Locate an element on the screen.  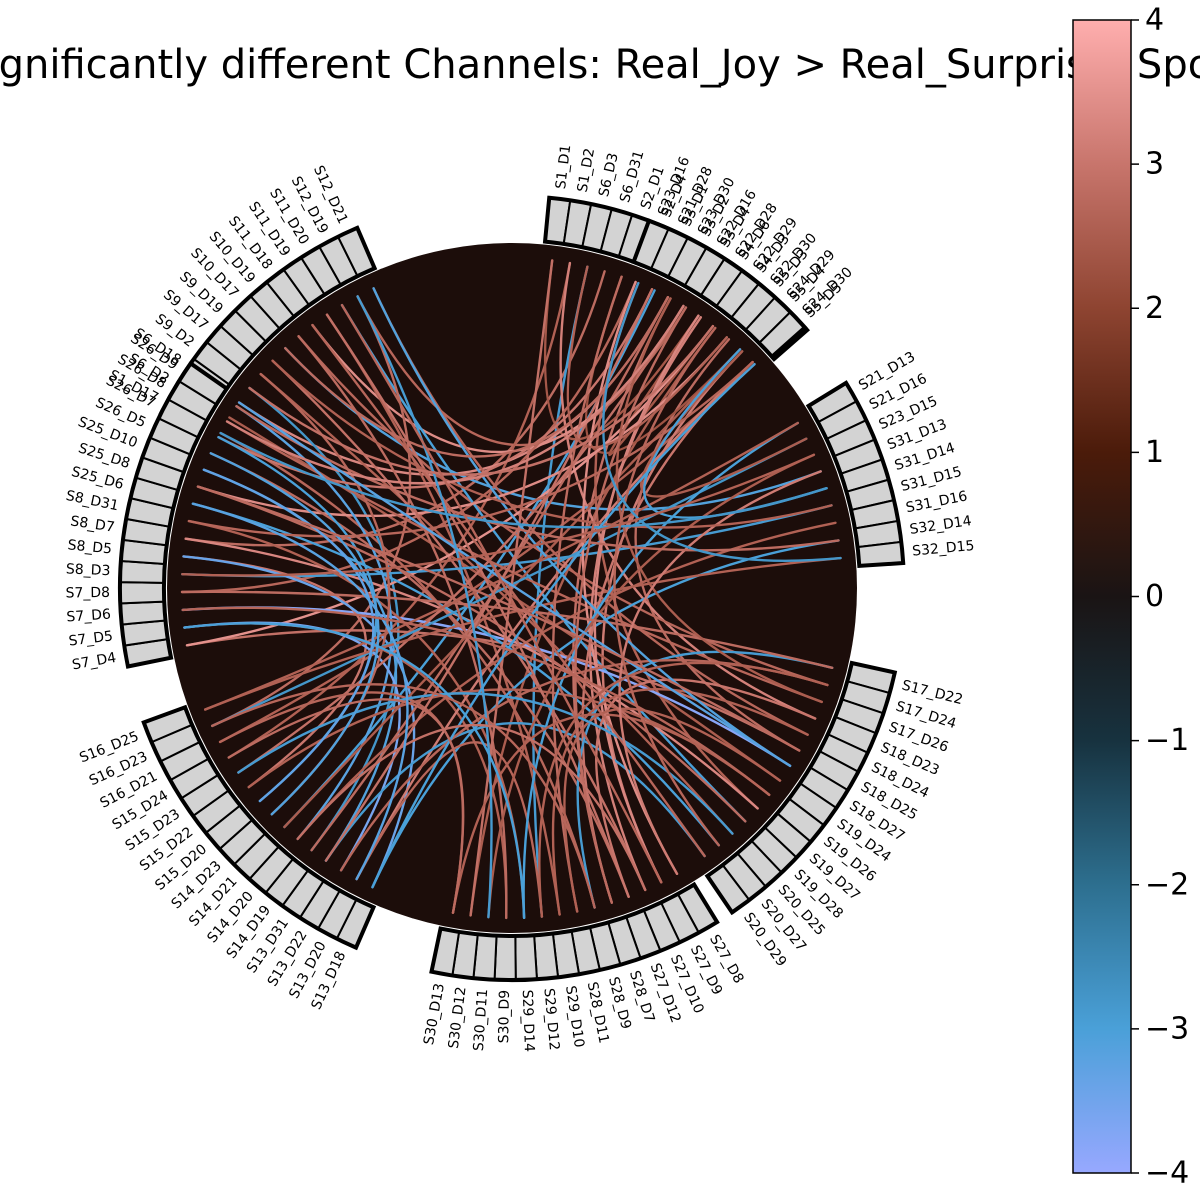
edge-S26_D8-S17_D26 is located at coordinates (524, 562).